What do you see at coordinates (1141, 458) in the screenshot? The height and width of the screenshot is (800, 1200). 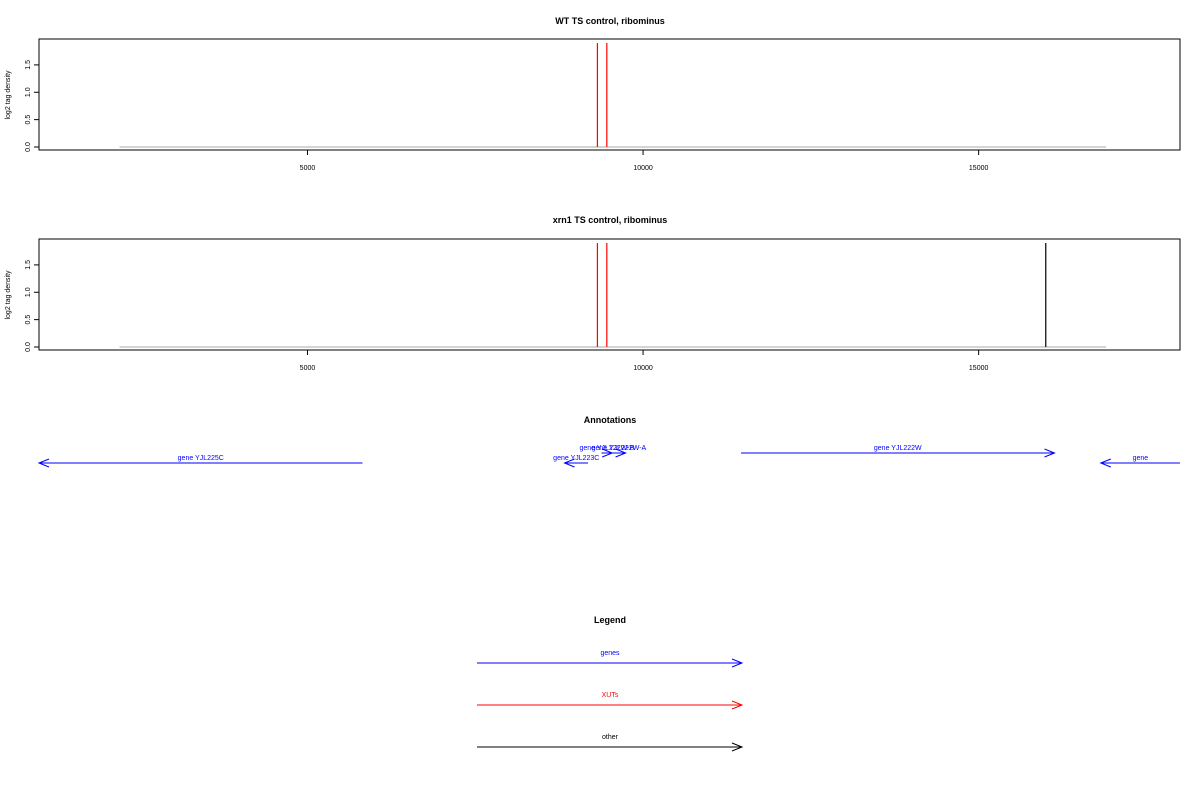 I see `gene-label: gene` at bounding box center [1141, 458].